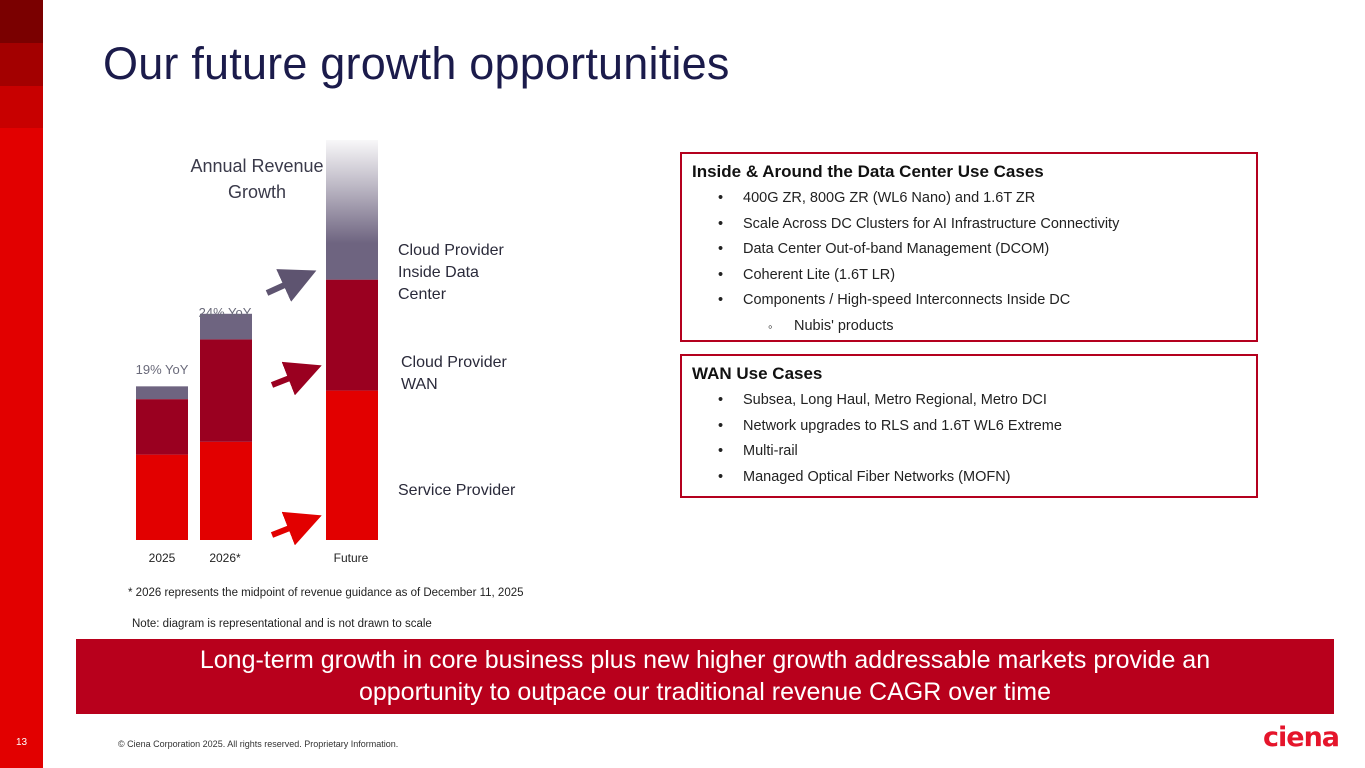 This screenshot has width=1365, height=768. I want to click on bar-future-service-provider, so click(352, 465).